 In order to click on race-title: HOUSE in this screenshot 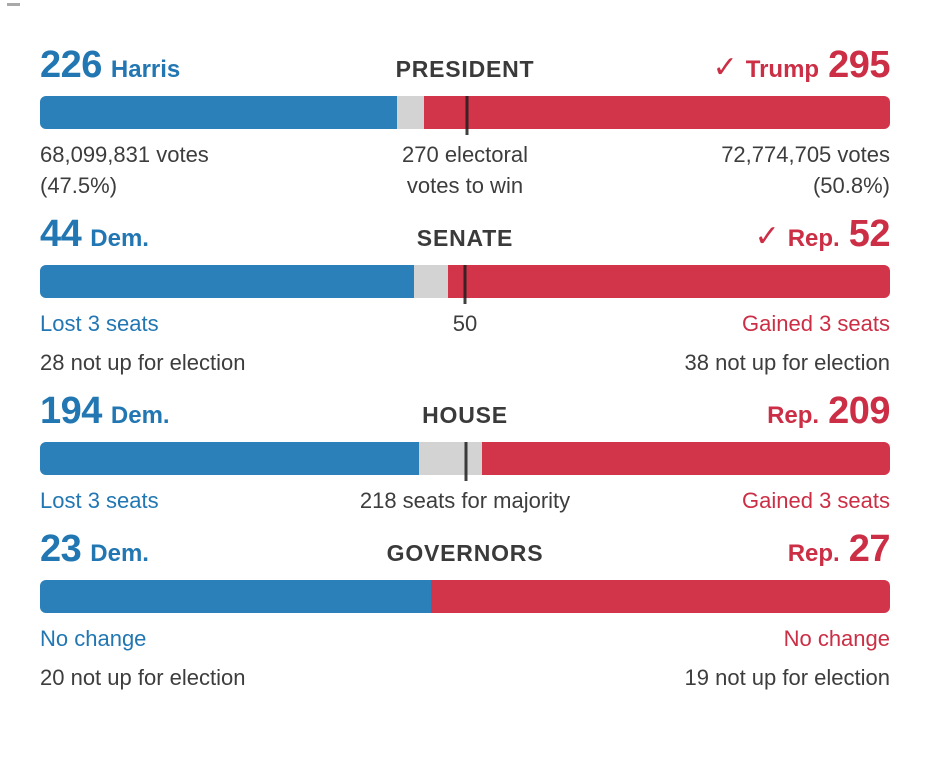, I will do `click(465, 415)`.